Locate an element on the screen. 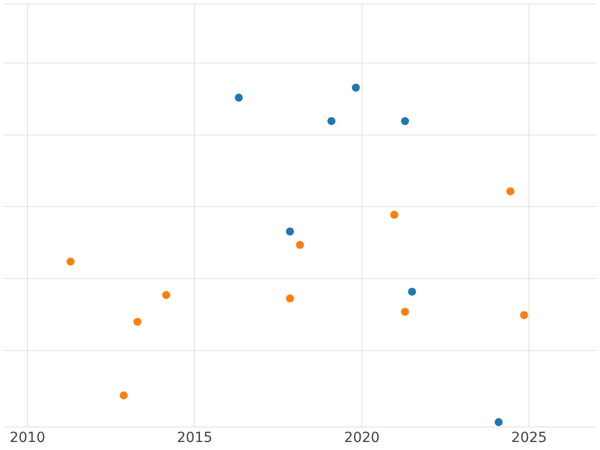 The image size is (600, 450). x-tick-label: 2015 is located at coordinates (194, 438).